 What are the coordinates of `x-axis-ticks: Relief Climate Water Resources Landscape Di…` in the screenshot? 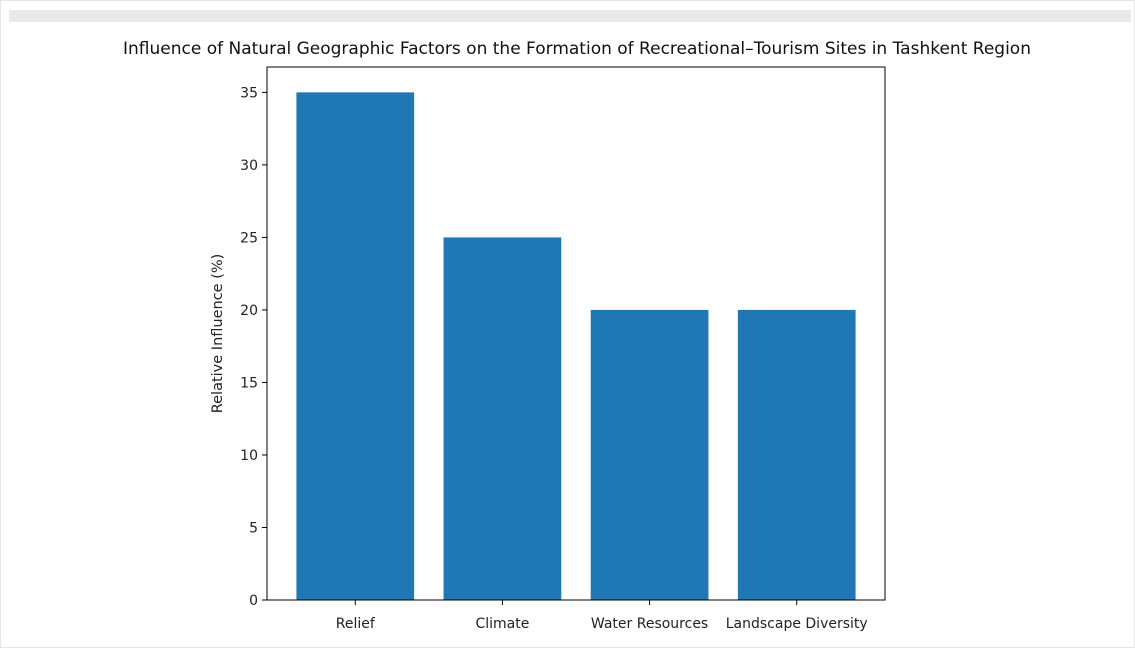 It's located at (602, 616).